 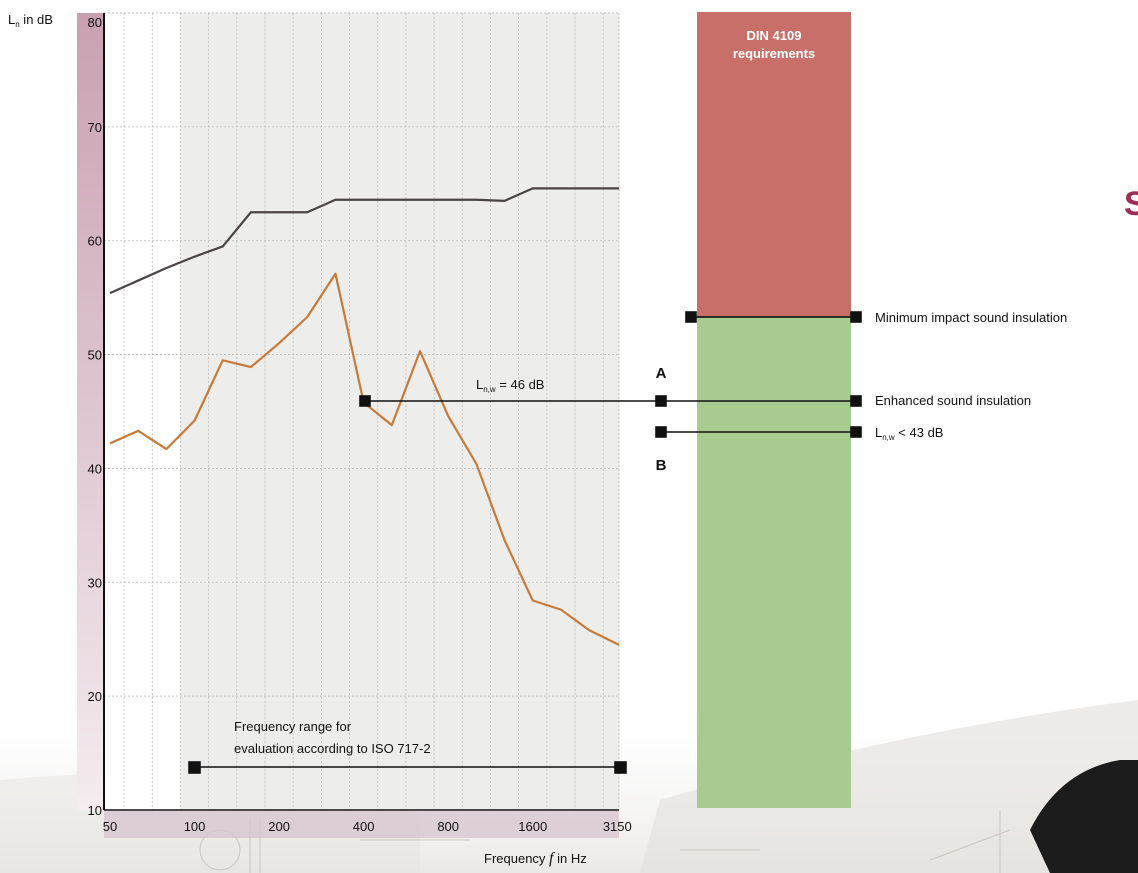 I want to click on y-tick-label: 60, so click(x=95, y=241).